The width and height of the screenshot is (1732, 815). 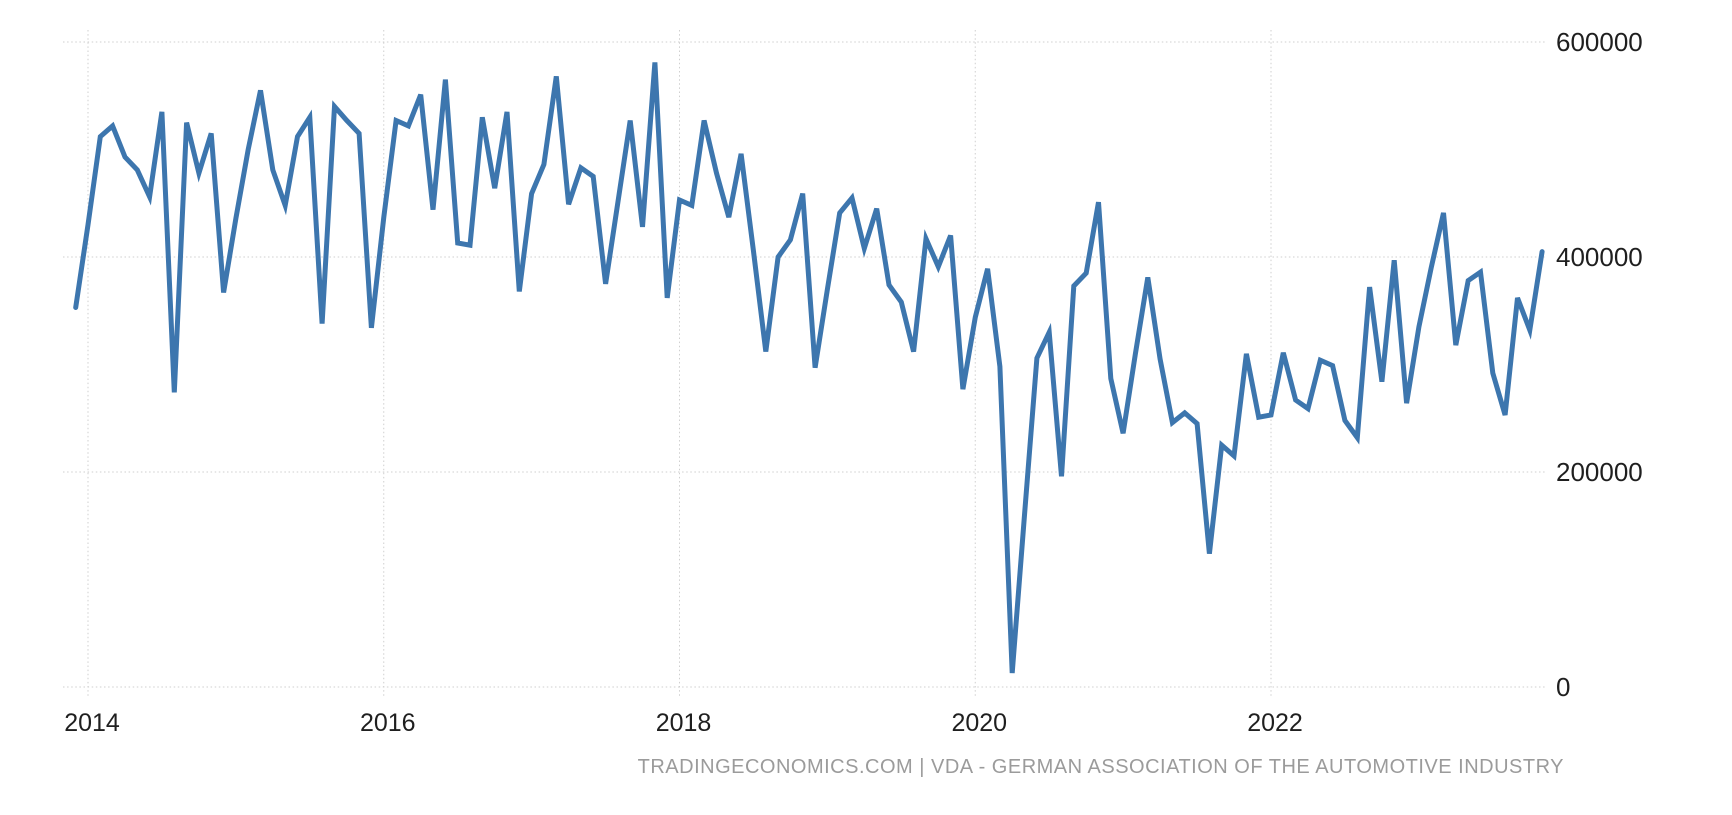 I want to click on y-tick-label: 0, so click(x=1563, y=687).